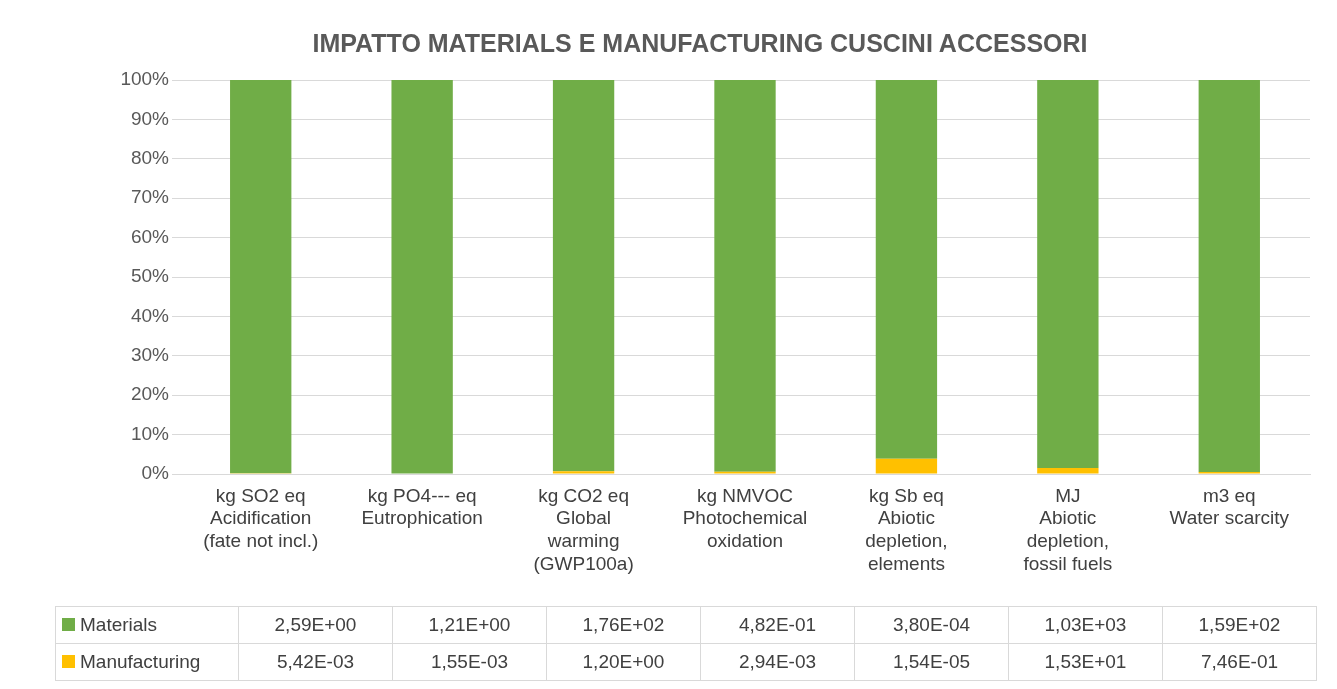 The width and height of the screenshot is (1337, 689). What do you see at coordinates (623, 662) in the screenshot?
I see `text: 1,20E+00` at bounding box center [623, 662].